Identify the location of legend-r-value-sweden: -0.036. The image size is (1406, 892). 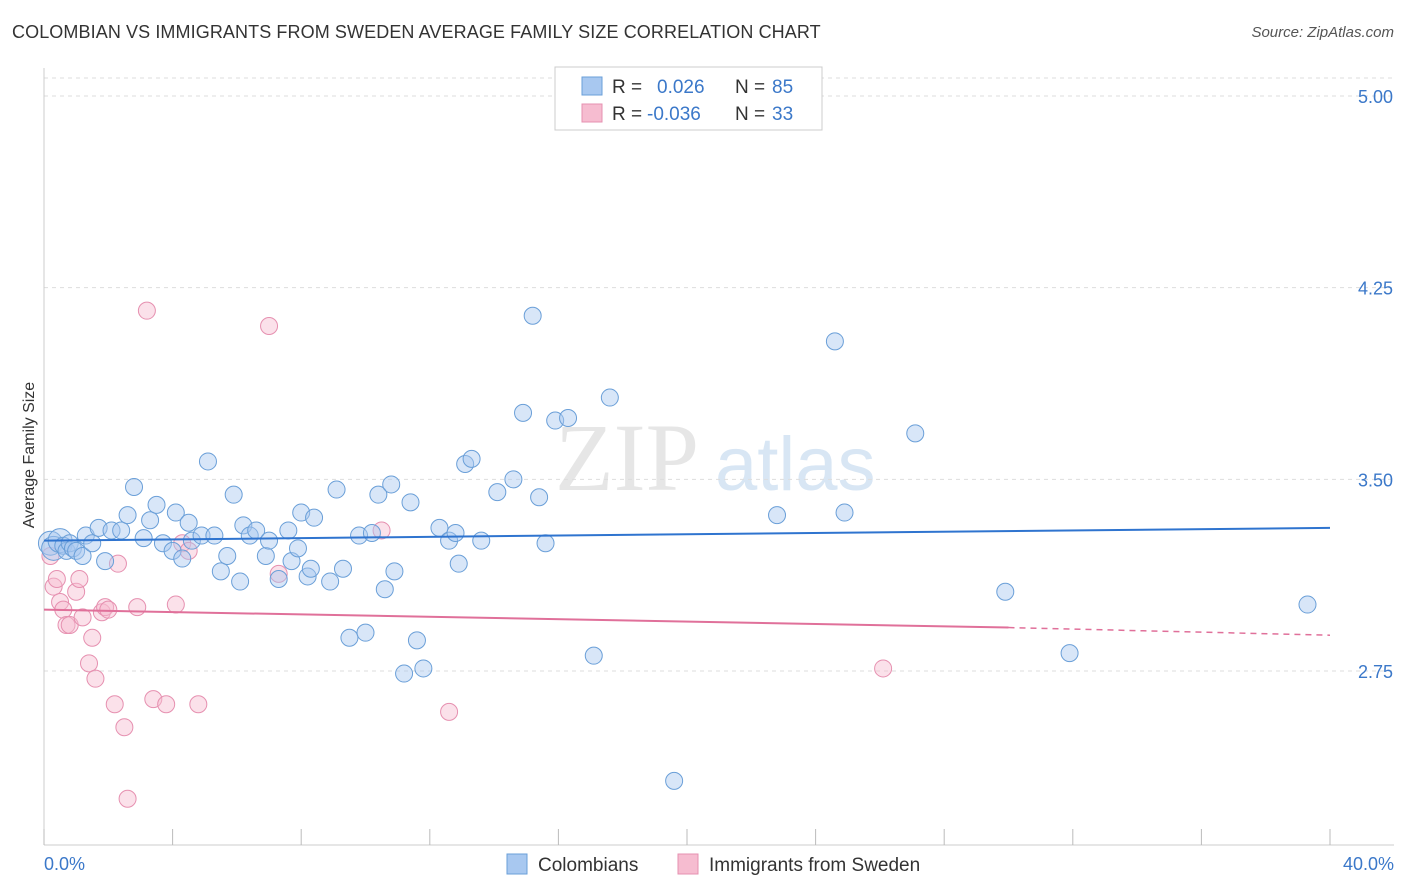
(674, 114).